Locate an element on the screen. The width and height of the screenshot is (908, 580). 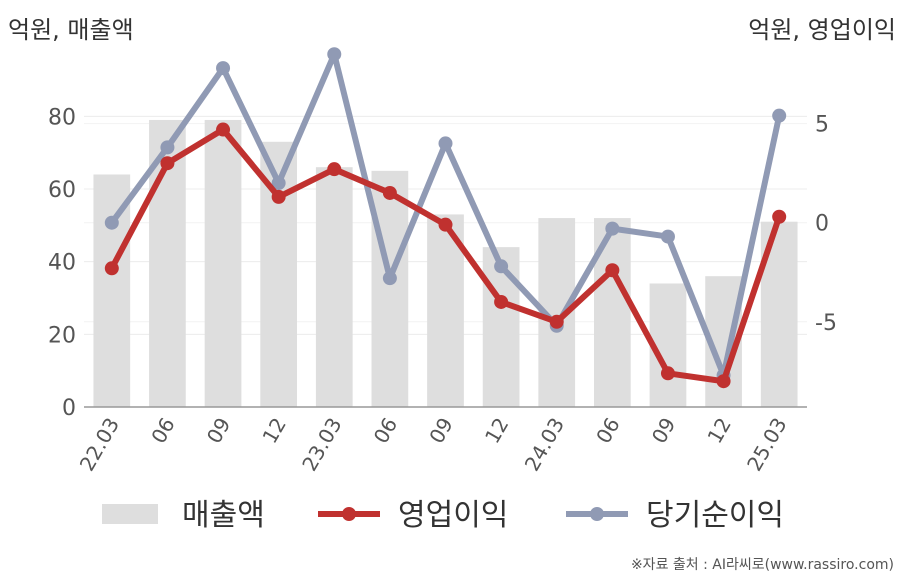
x-tick-label: 23.03 is located at coordinates (321, 445).